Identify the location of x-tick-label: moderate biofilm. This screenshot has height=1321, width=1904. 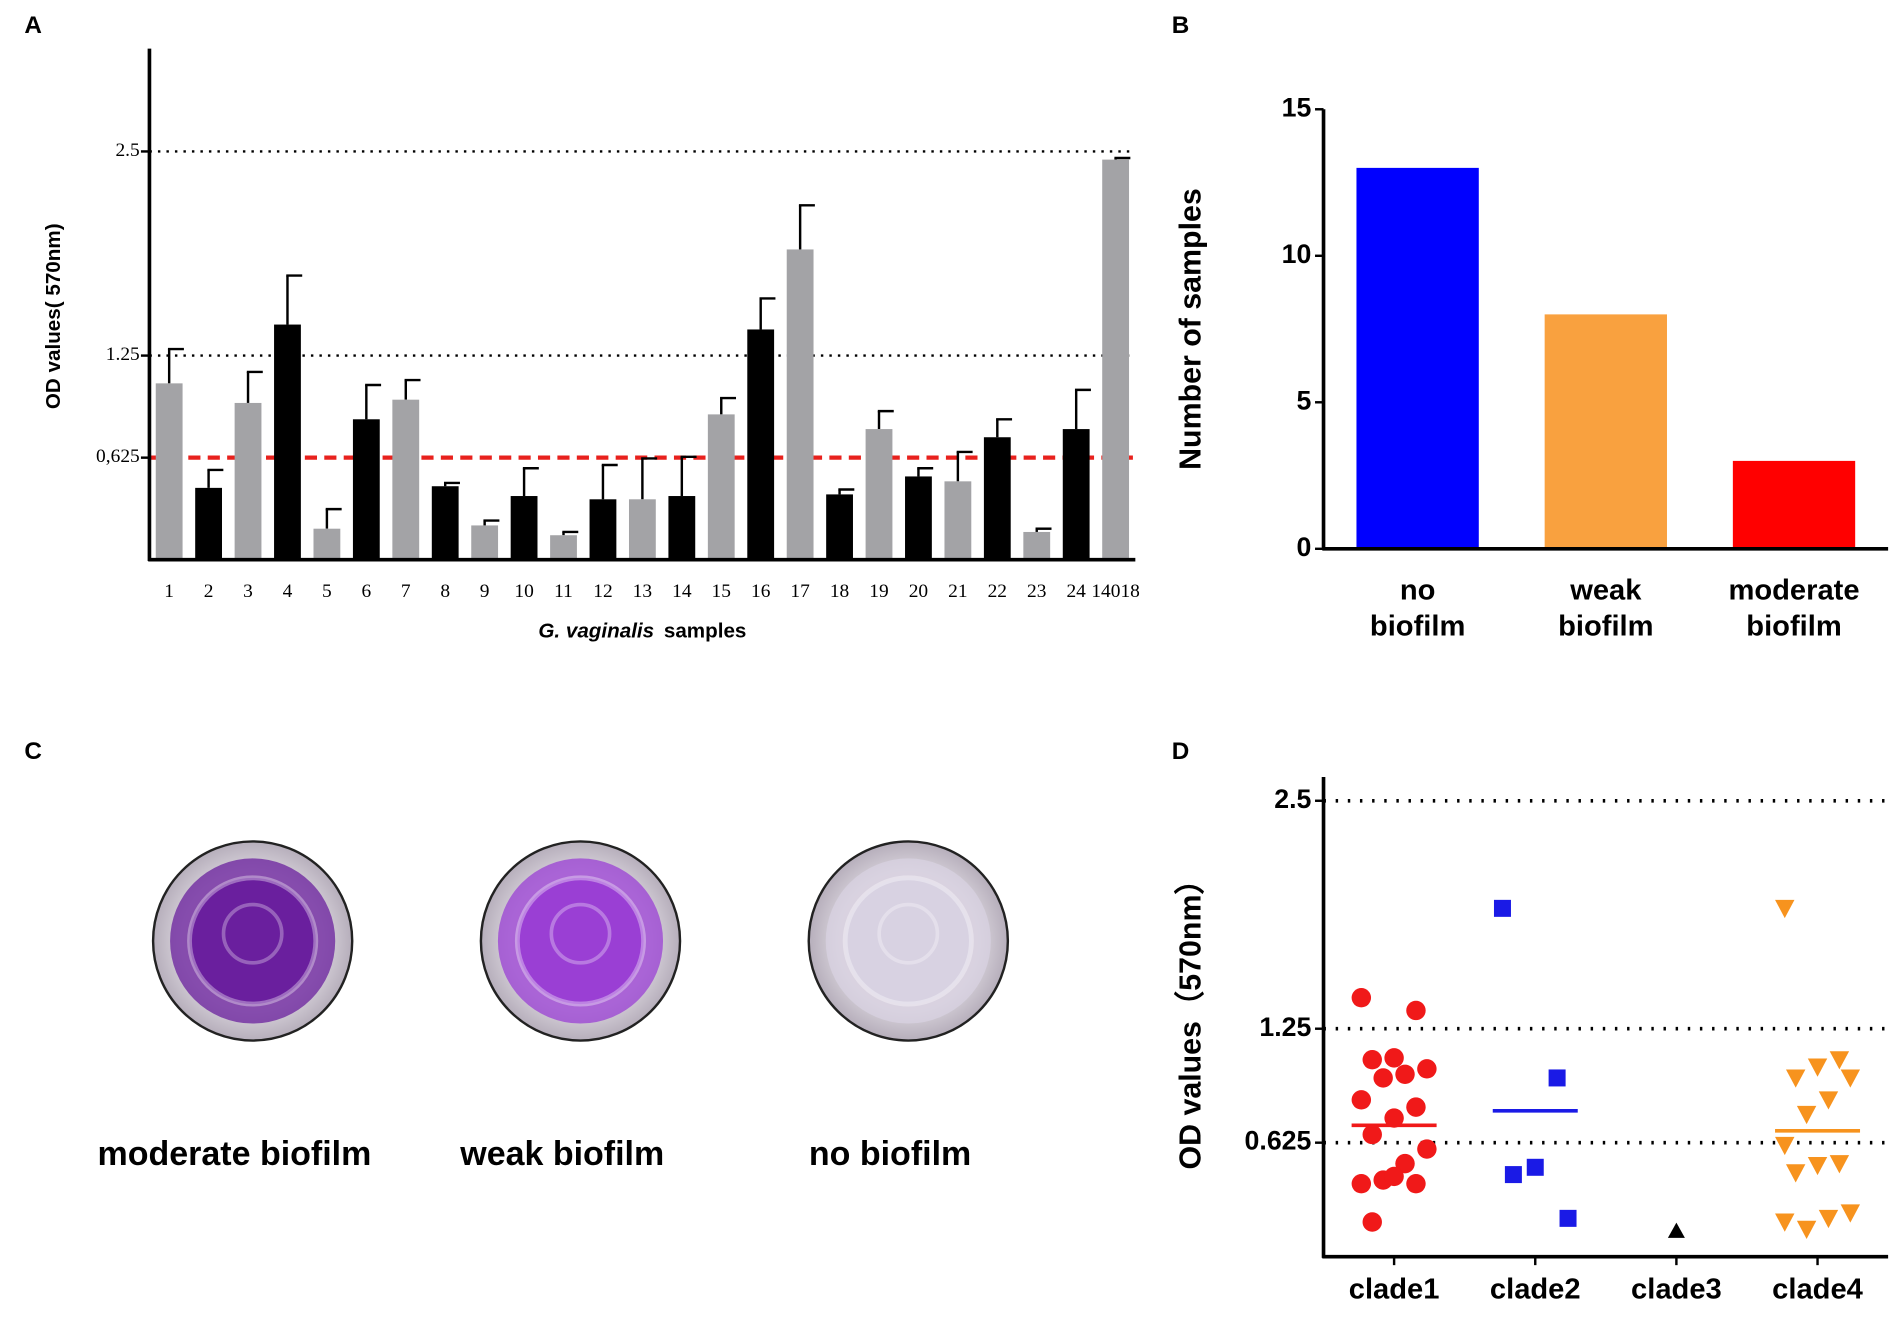
(1793, 608).